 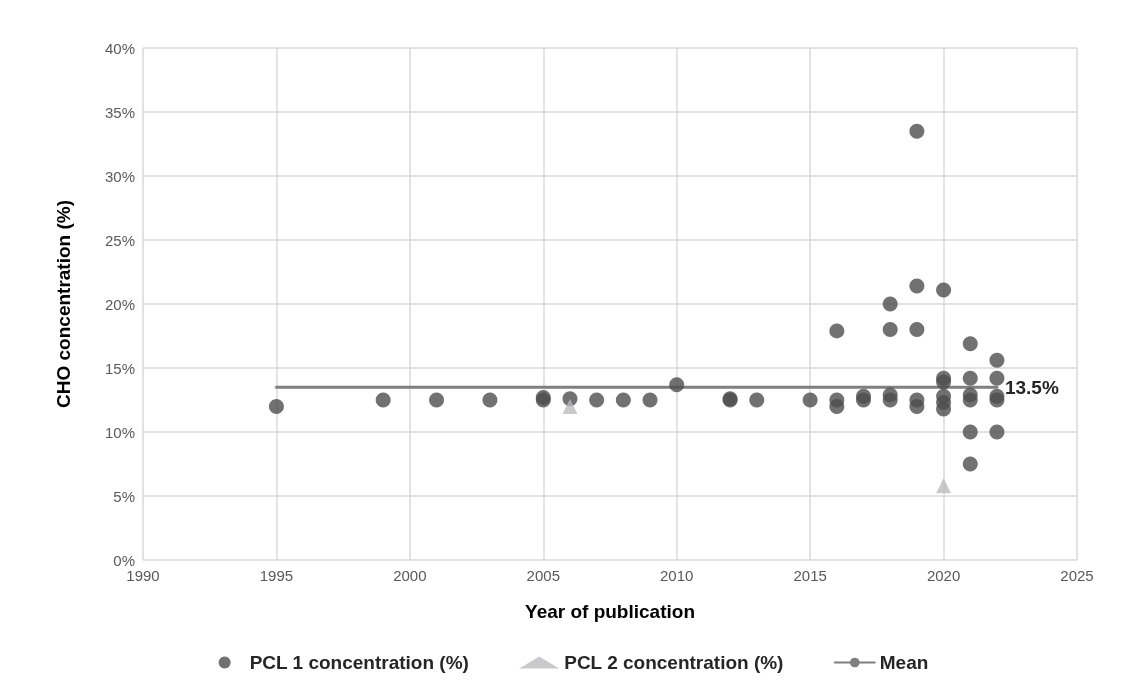 I want to click on x-tick-label: 2000, so click(x=410, y=575).